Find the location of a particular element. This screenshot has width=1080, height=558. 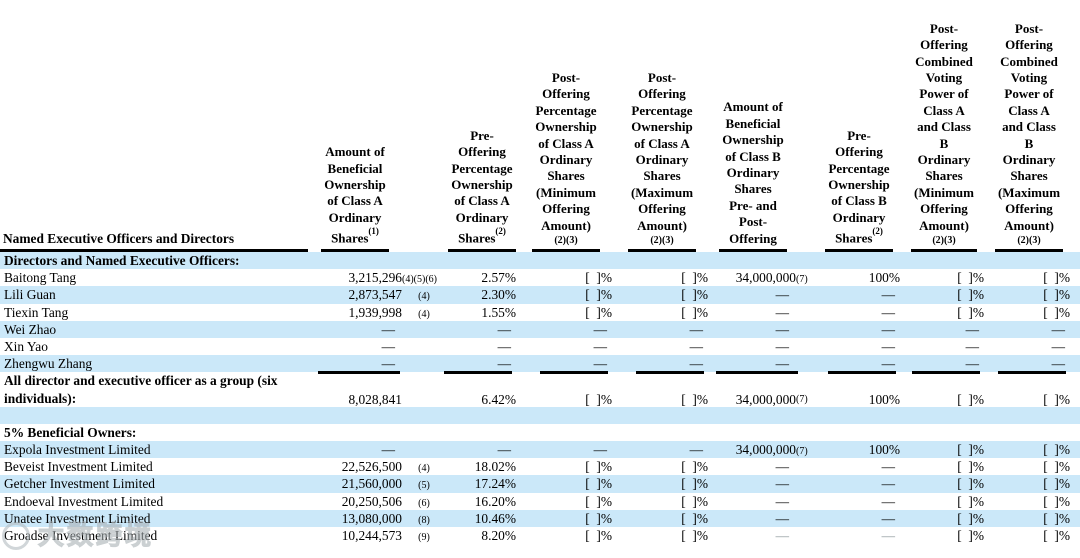

header-footnote-line: (2)(3) is located at coordinates (1029, 240).